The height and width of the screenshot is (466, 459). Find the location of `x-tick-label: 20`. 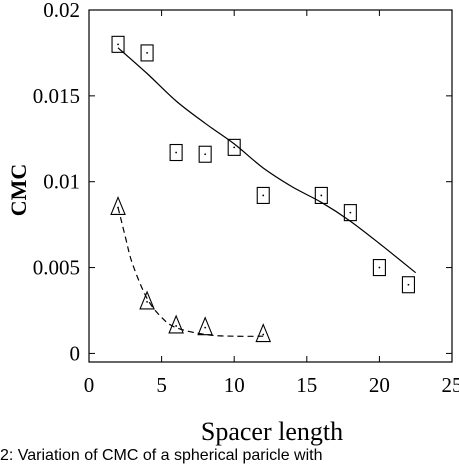

x-tick-label: 20 is located at coordinates (379, 385).